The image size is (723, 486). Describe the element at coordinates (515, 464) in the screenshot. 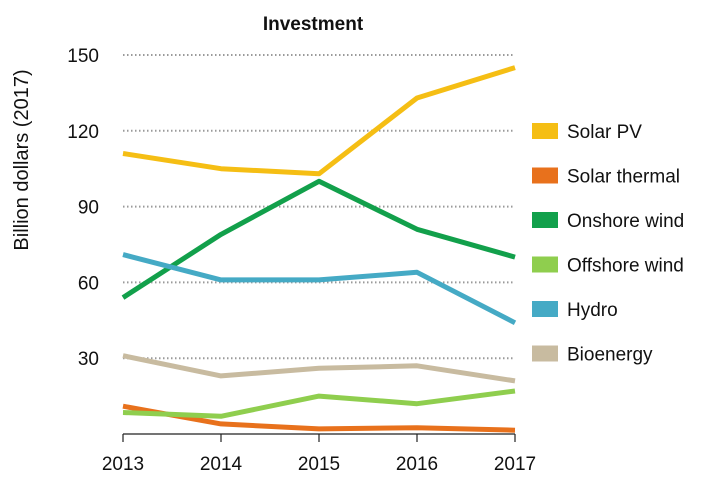

I see `x-tick-label: 2017` at that location.